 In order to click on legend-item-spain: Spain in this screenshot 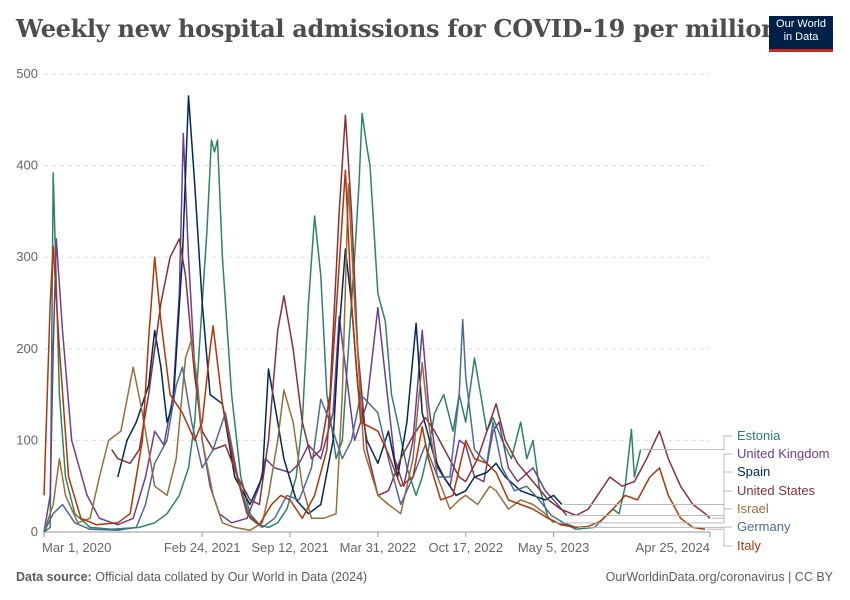, I will do `click(753, 471)`.